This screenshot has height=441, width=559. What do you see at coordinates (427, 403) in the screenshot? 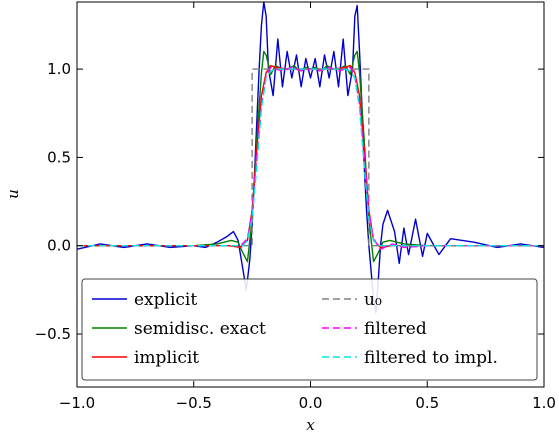
I see `x-tick-label-3: 0.5` at bounding box center [427, 403].